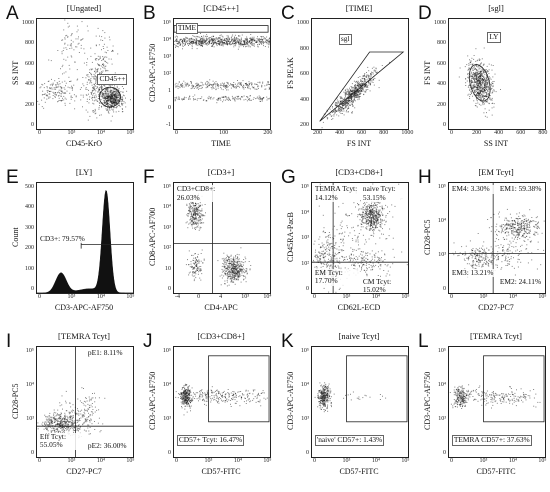  Describe the element at coordinates (15, 73) in the screenshot. I see `y-axis-label: SS INT` at that location.